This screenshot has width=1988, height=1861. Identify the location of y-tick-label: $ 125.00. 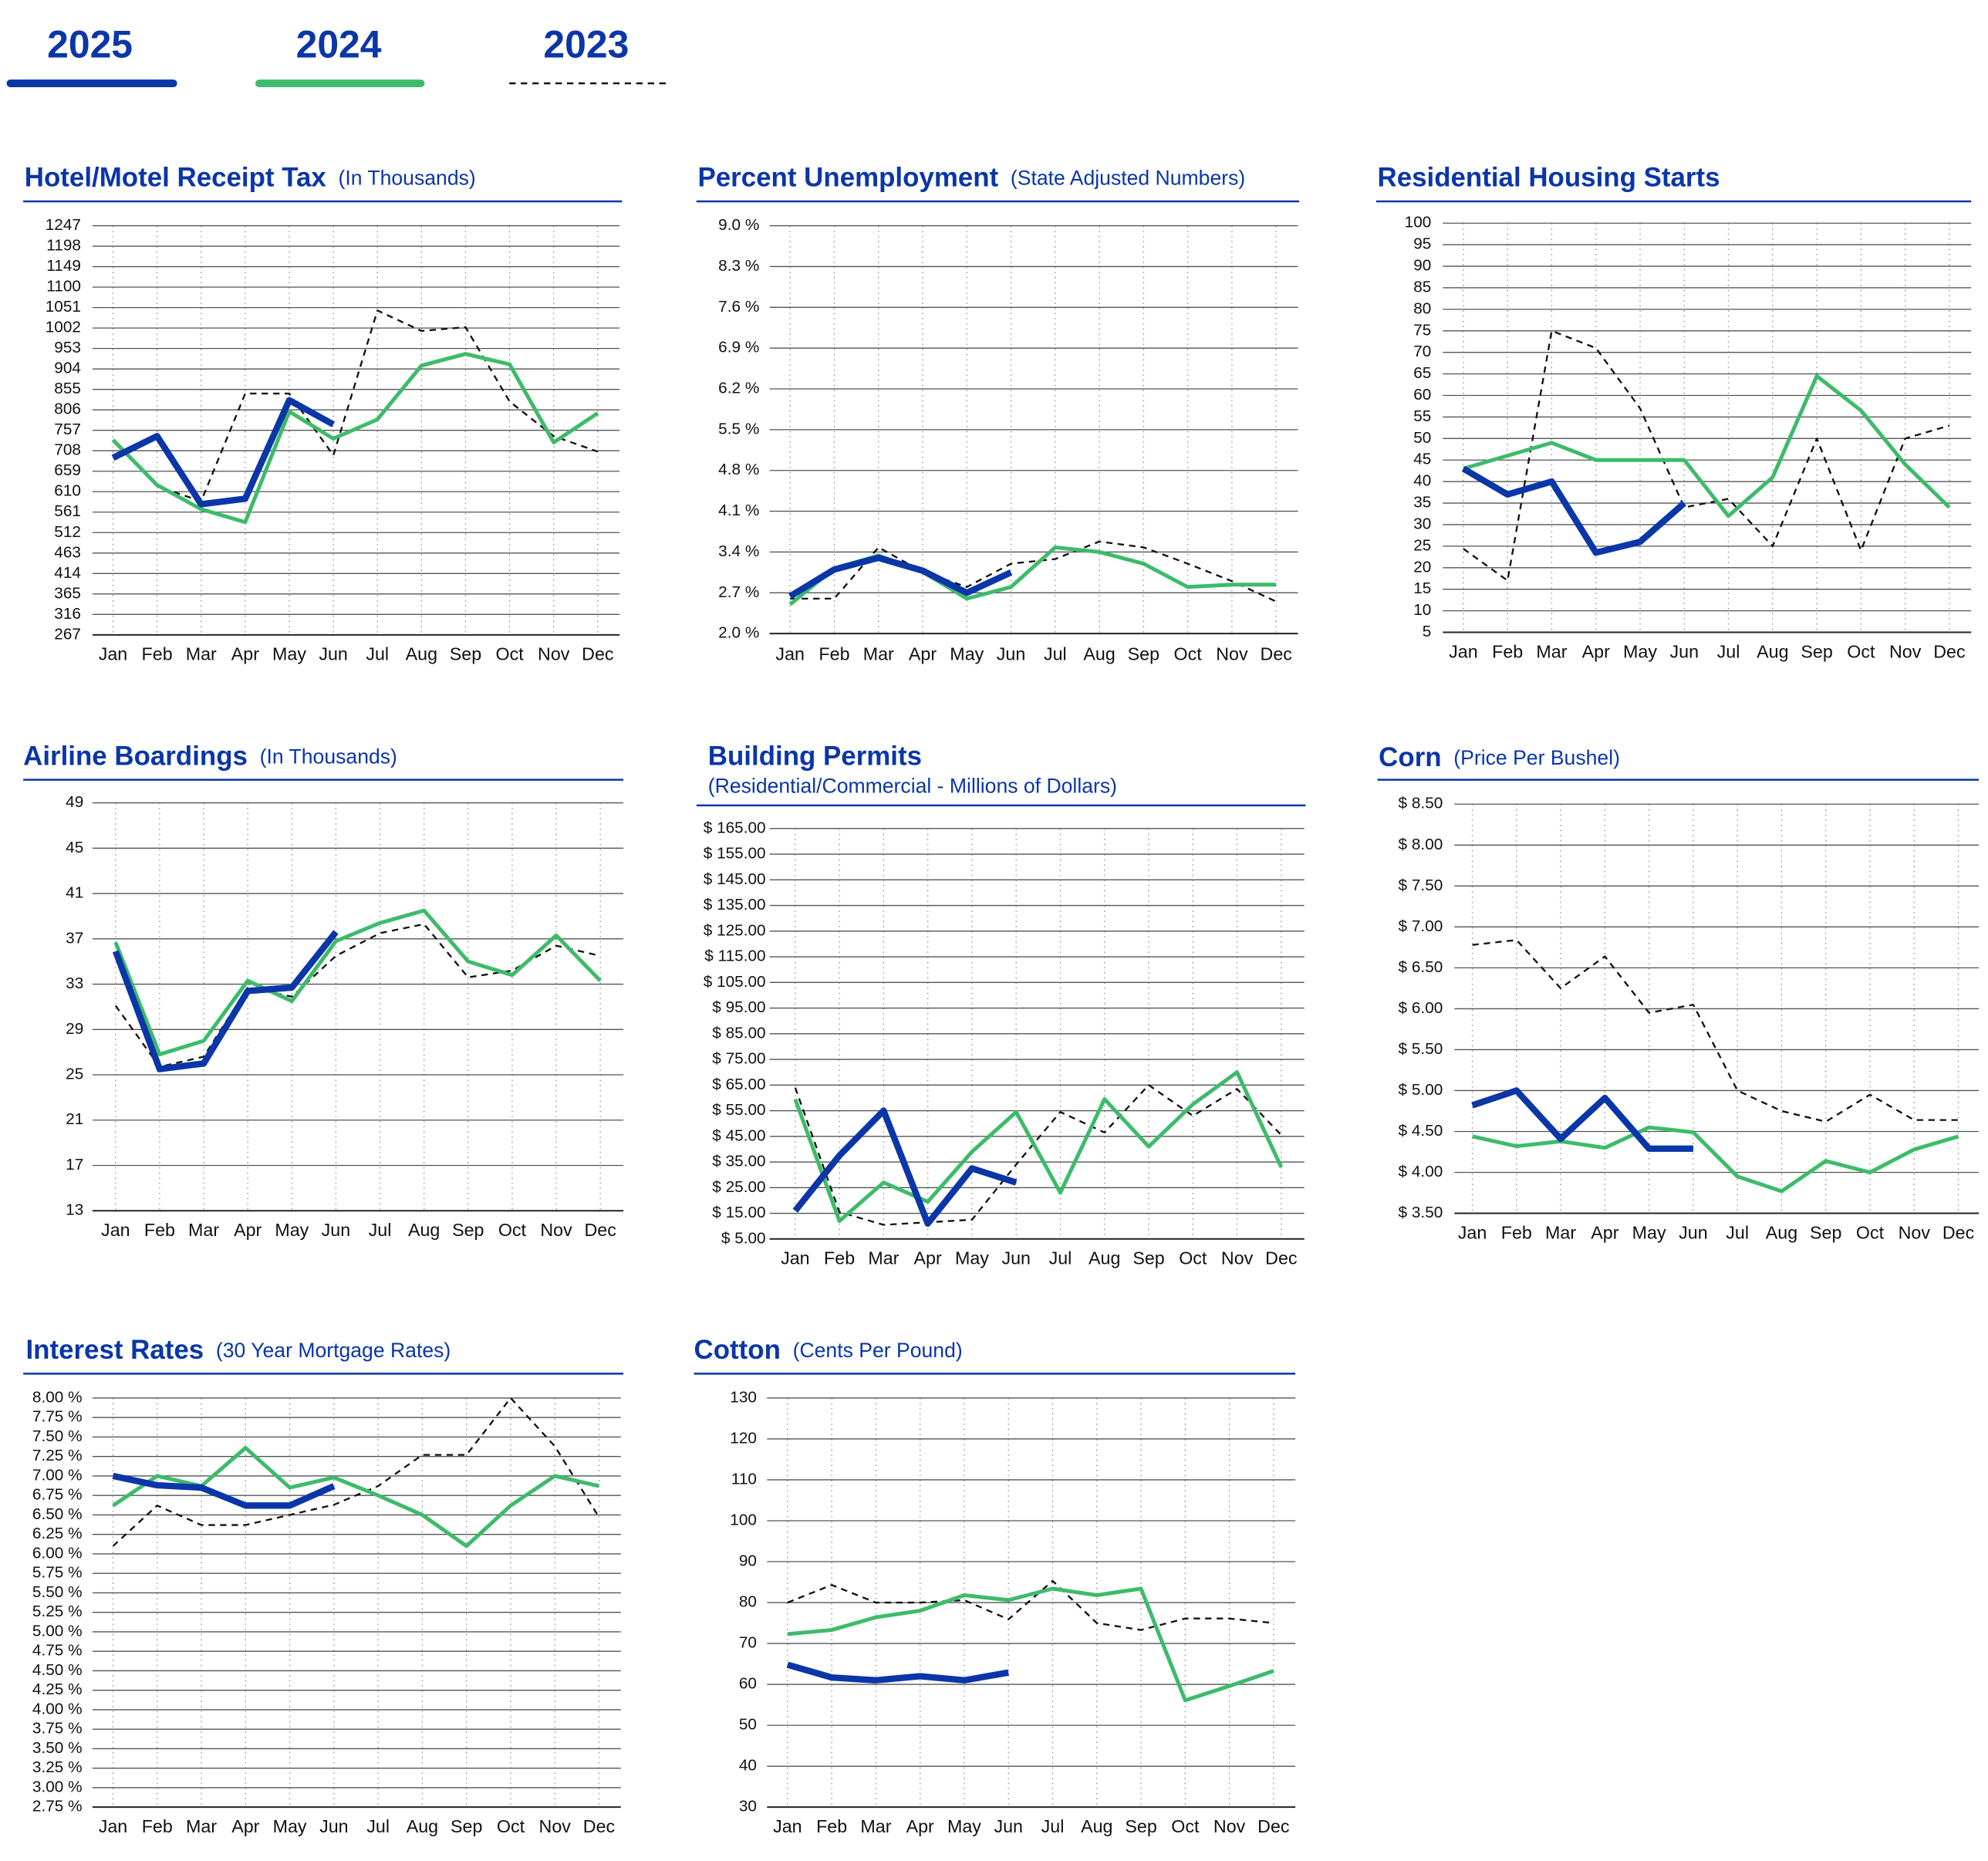
(735, 930).